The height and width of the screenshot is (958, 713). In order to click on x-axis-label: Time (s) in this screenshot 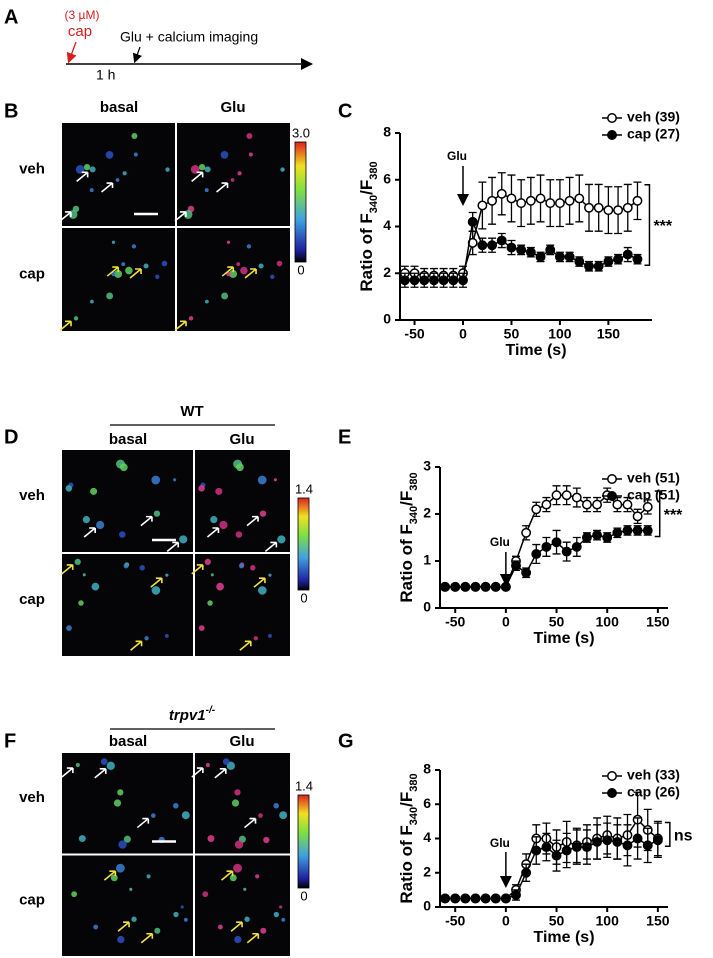, I will do `click(563, 638)`.